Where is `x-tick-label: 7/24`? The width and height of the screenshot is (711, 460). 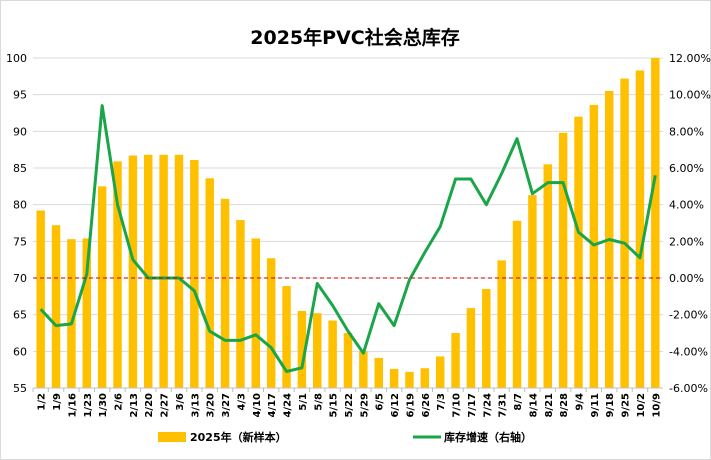 x-tick-label: 7/24 is located at coordinates (487, 405).